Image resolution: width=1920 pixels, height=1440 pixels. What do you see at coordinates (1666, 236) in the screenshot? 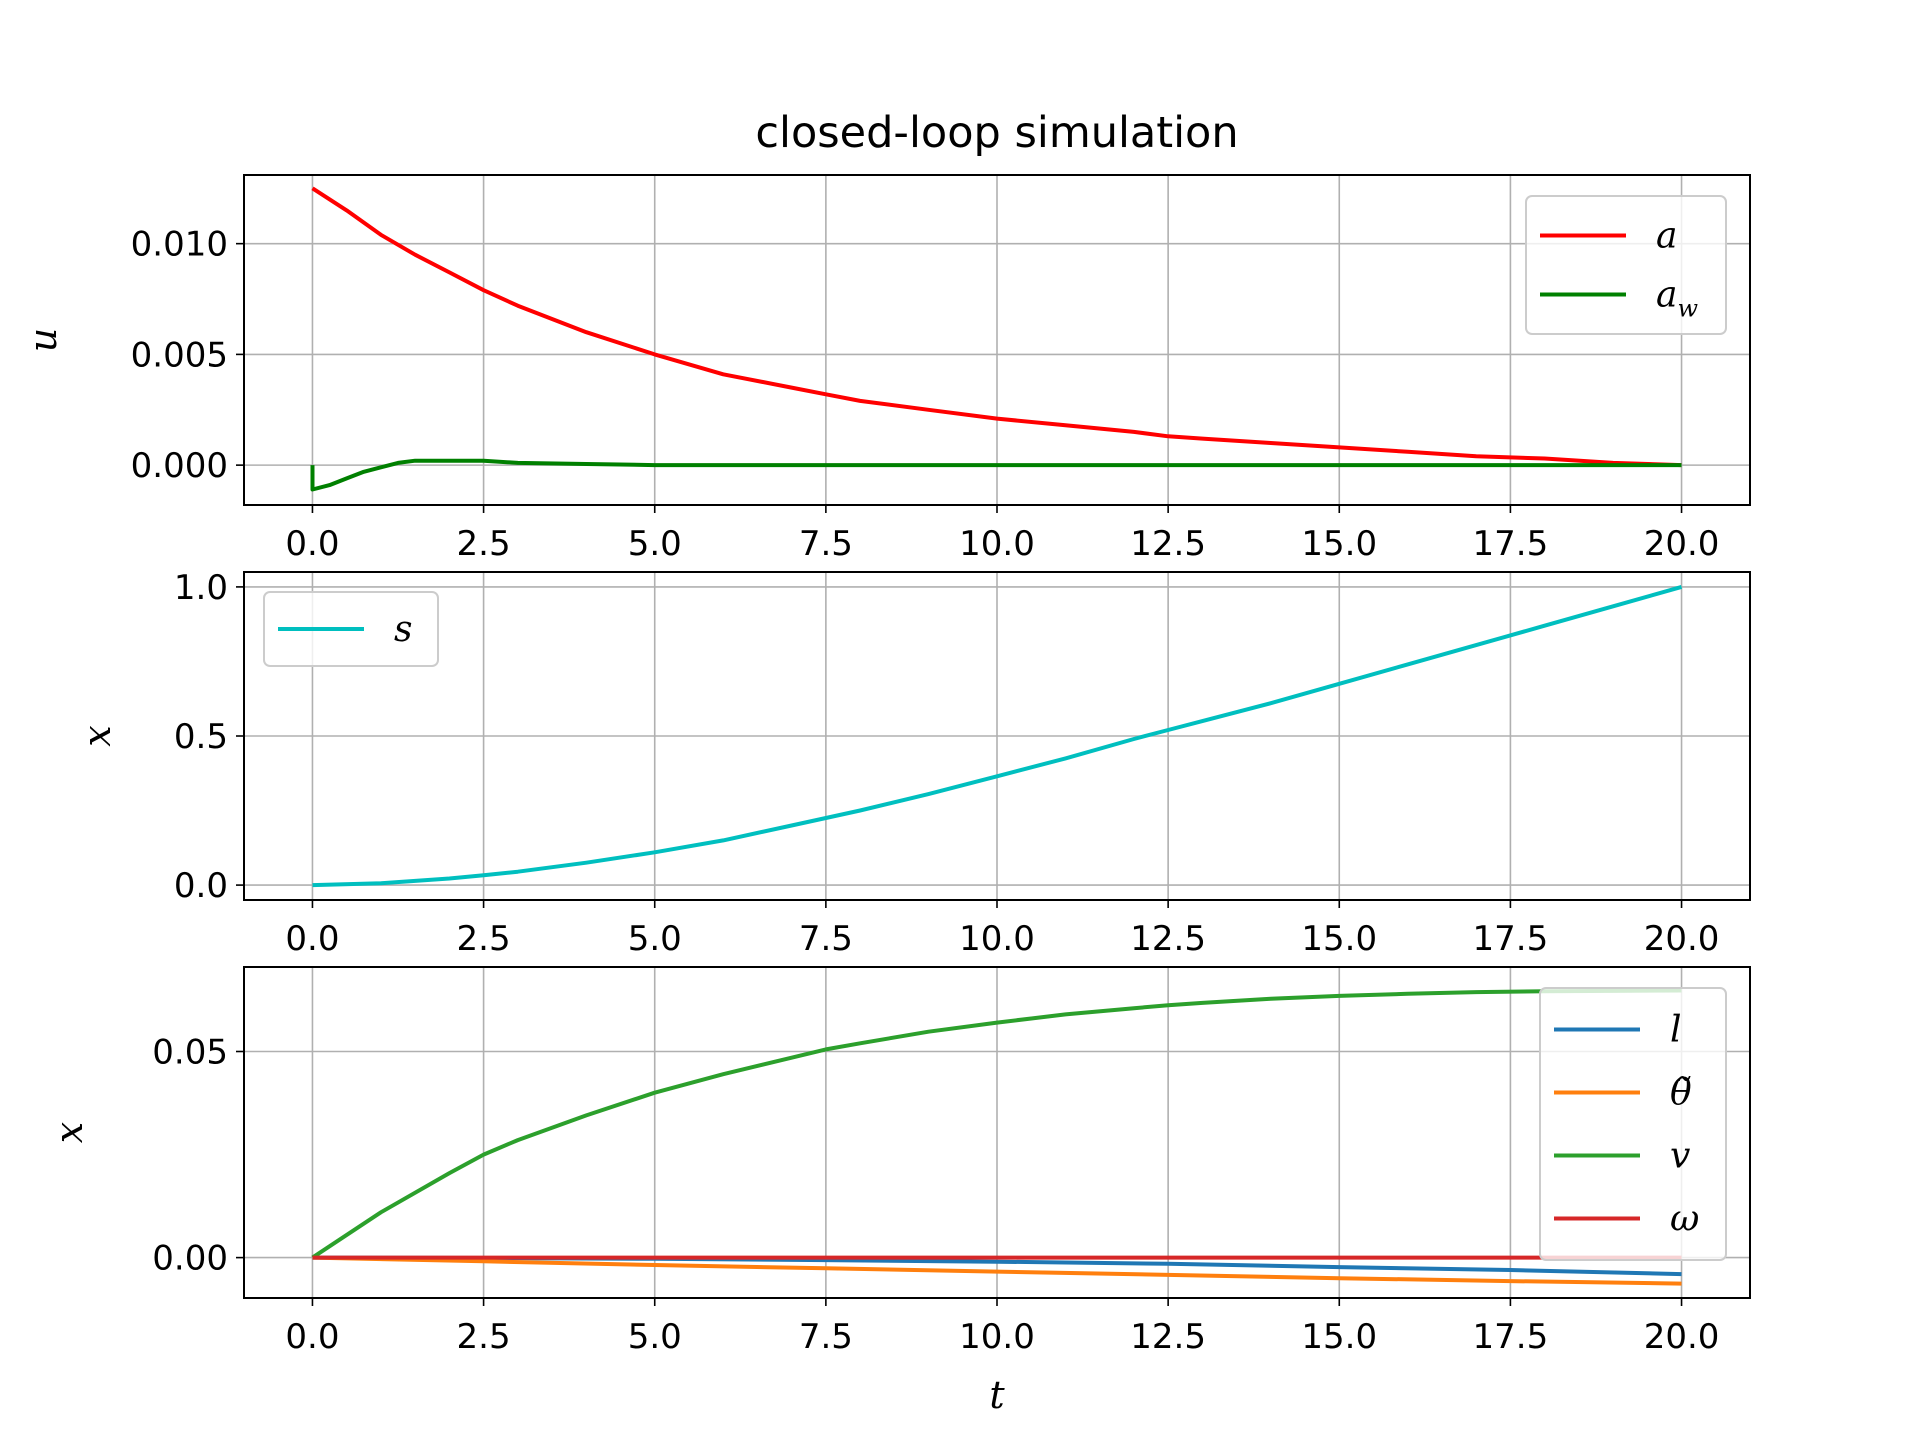
I see `legend-label: a` at bounding box center [1666, 236].